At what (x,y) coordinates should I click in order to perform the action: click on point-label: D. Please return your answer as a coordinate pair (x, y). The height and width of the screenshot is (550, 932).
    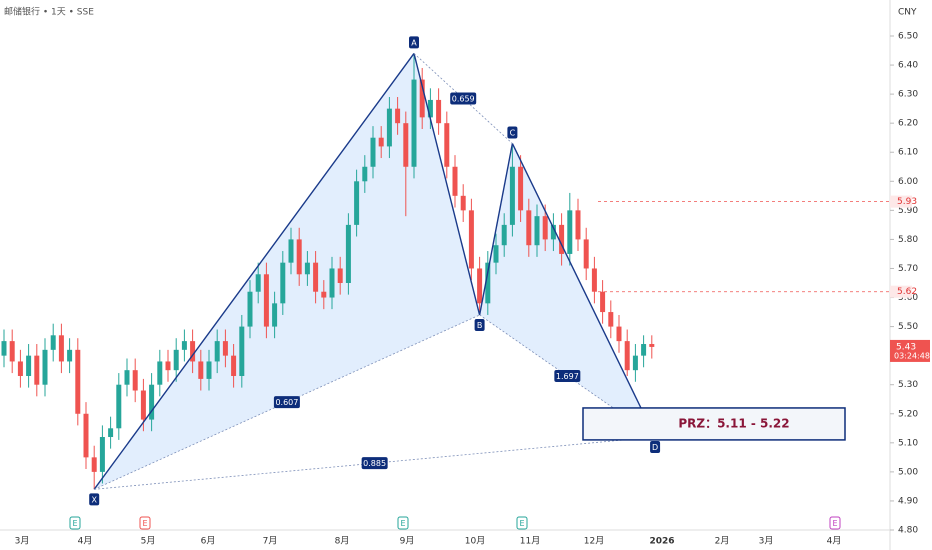
    Looking at the image, I should click on (655, 447).